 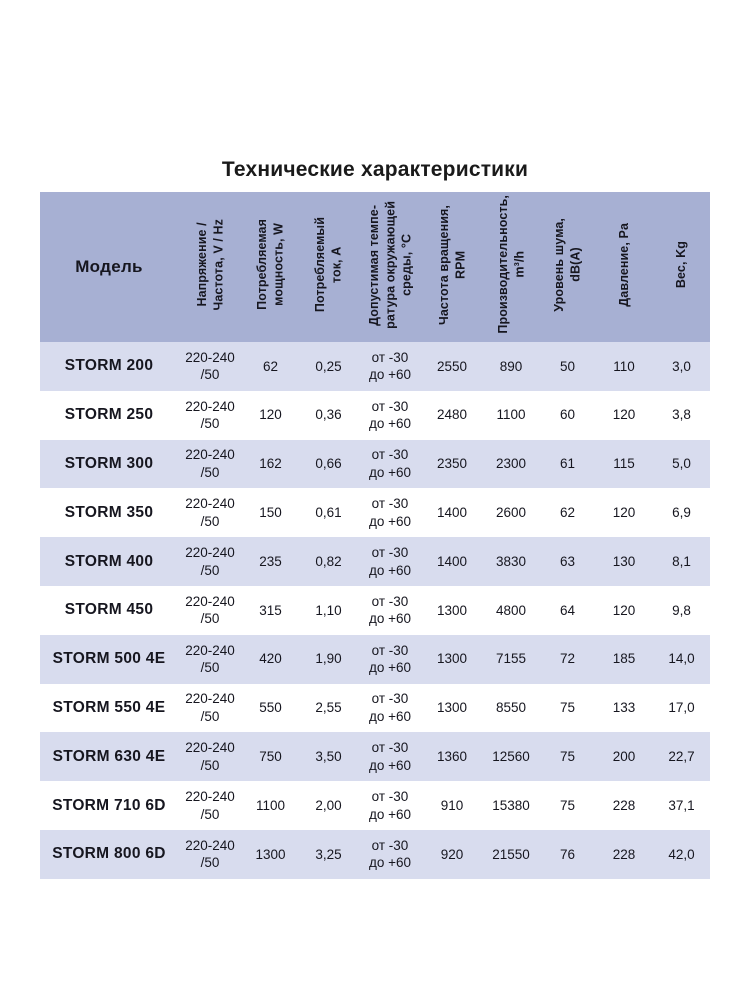 I want to click on column-header-capacity-label: Производительность, m³/h, so click(x=510, y=264).